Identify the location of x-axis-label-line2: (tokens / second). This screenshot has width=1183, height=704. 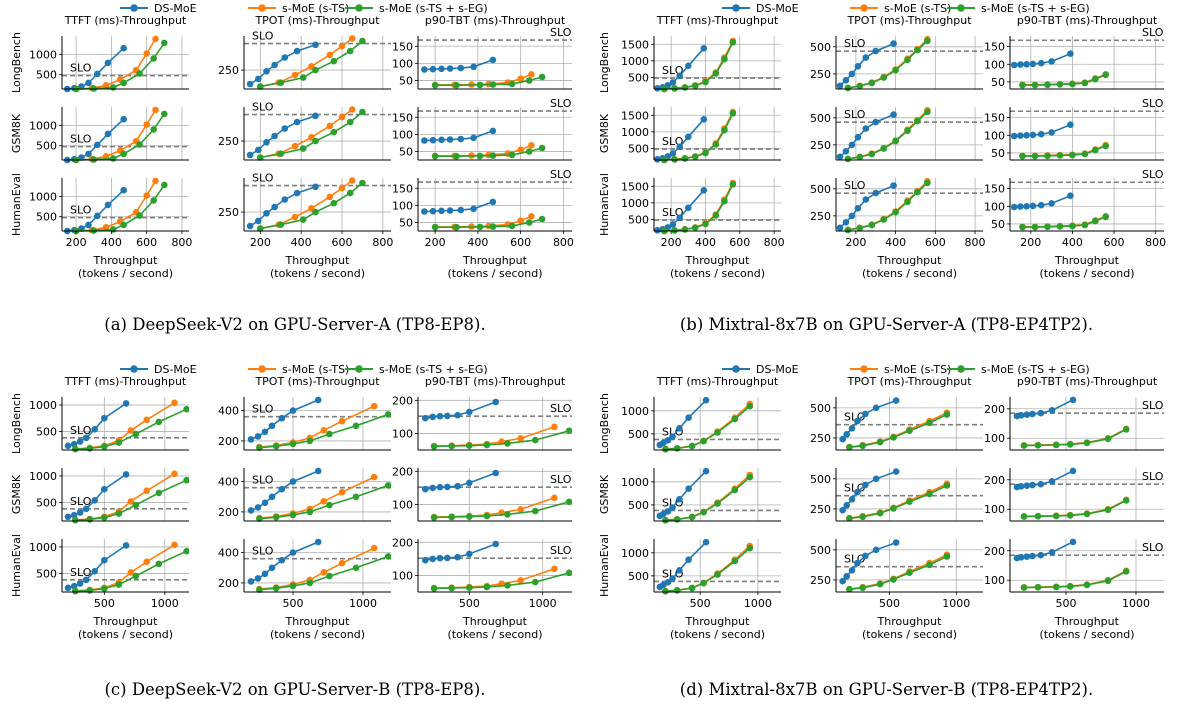
(909, 634).